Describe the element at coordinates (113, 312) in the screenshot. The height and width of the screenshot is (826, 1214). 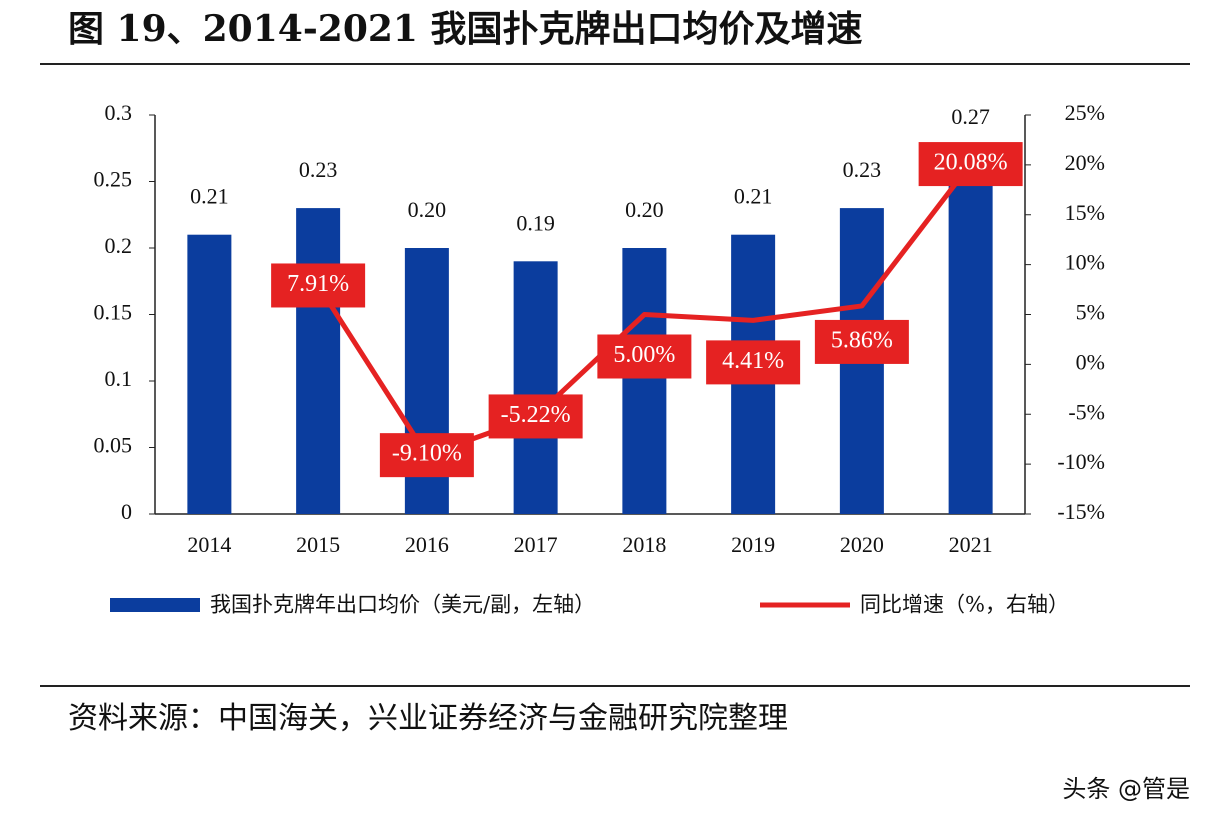
I see `y-tick-label: 0.15` at that location.